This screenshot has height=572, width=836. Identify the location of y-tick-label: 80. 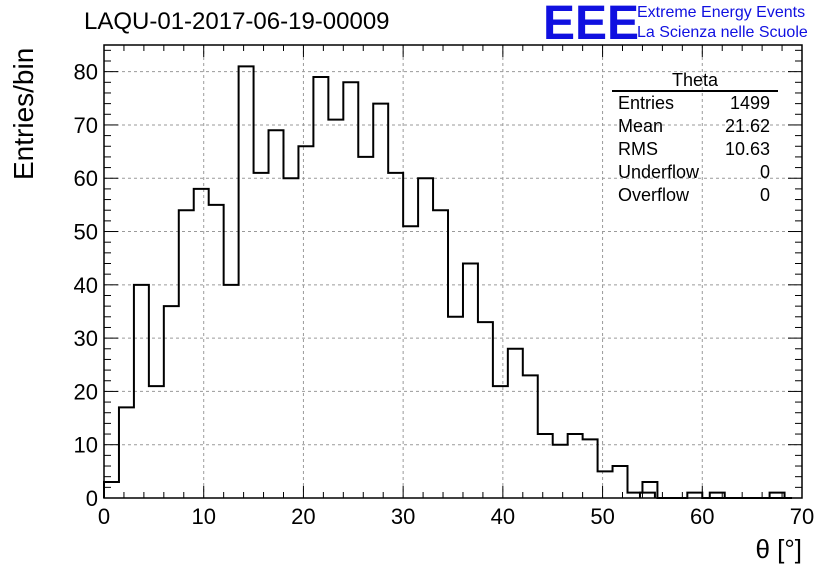
(86, 72).